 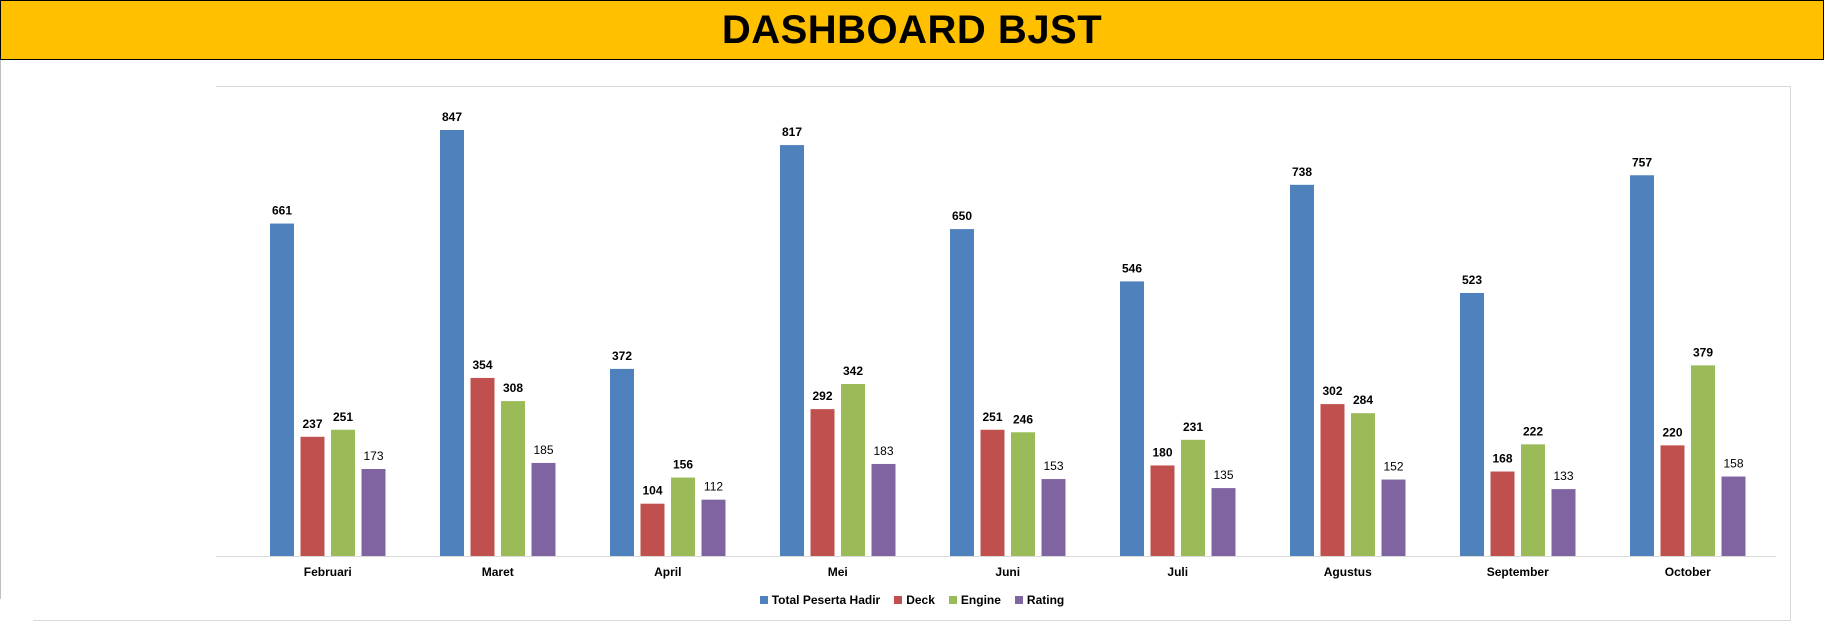 I want to click on data-label: 133, so click(x=1563, y=476).